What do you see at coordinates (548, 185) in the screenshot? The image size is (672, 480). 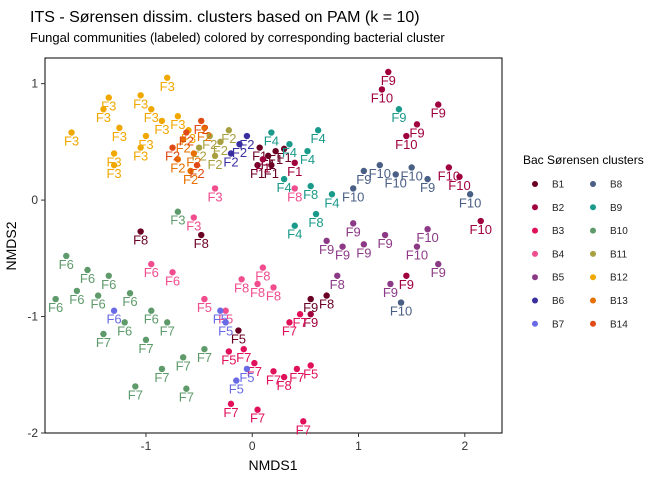 I see `legend-item-b1: B1` at bounding box center [548, 185].